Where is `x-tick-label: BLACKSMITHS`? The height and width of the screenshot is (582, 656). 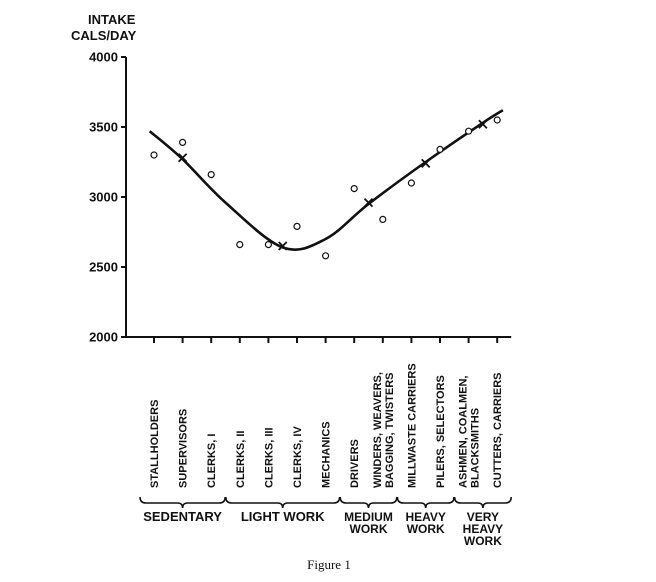
x-tick-label: BLACKSMITHS is located at coordinates (476, 448).